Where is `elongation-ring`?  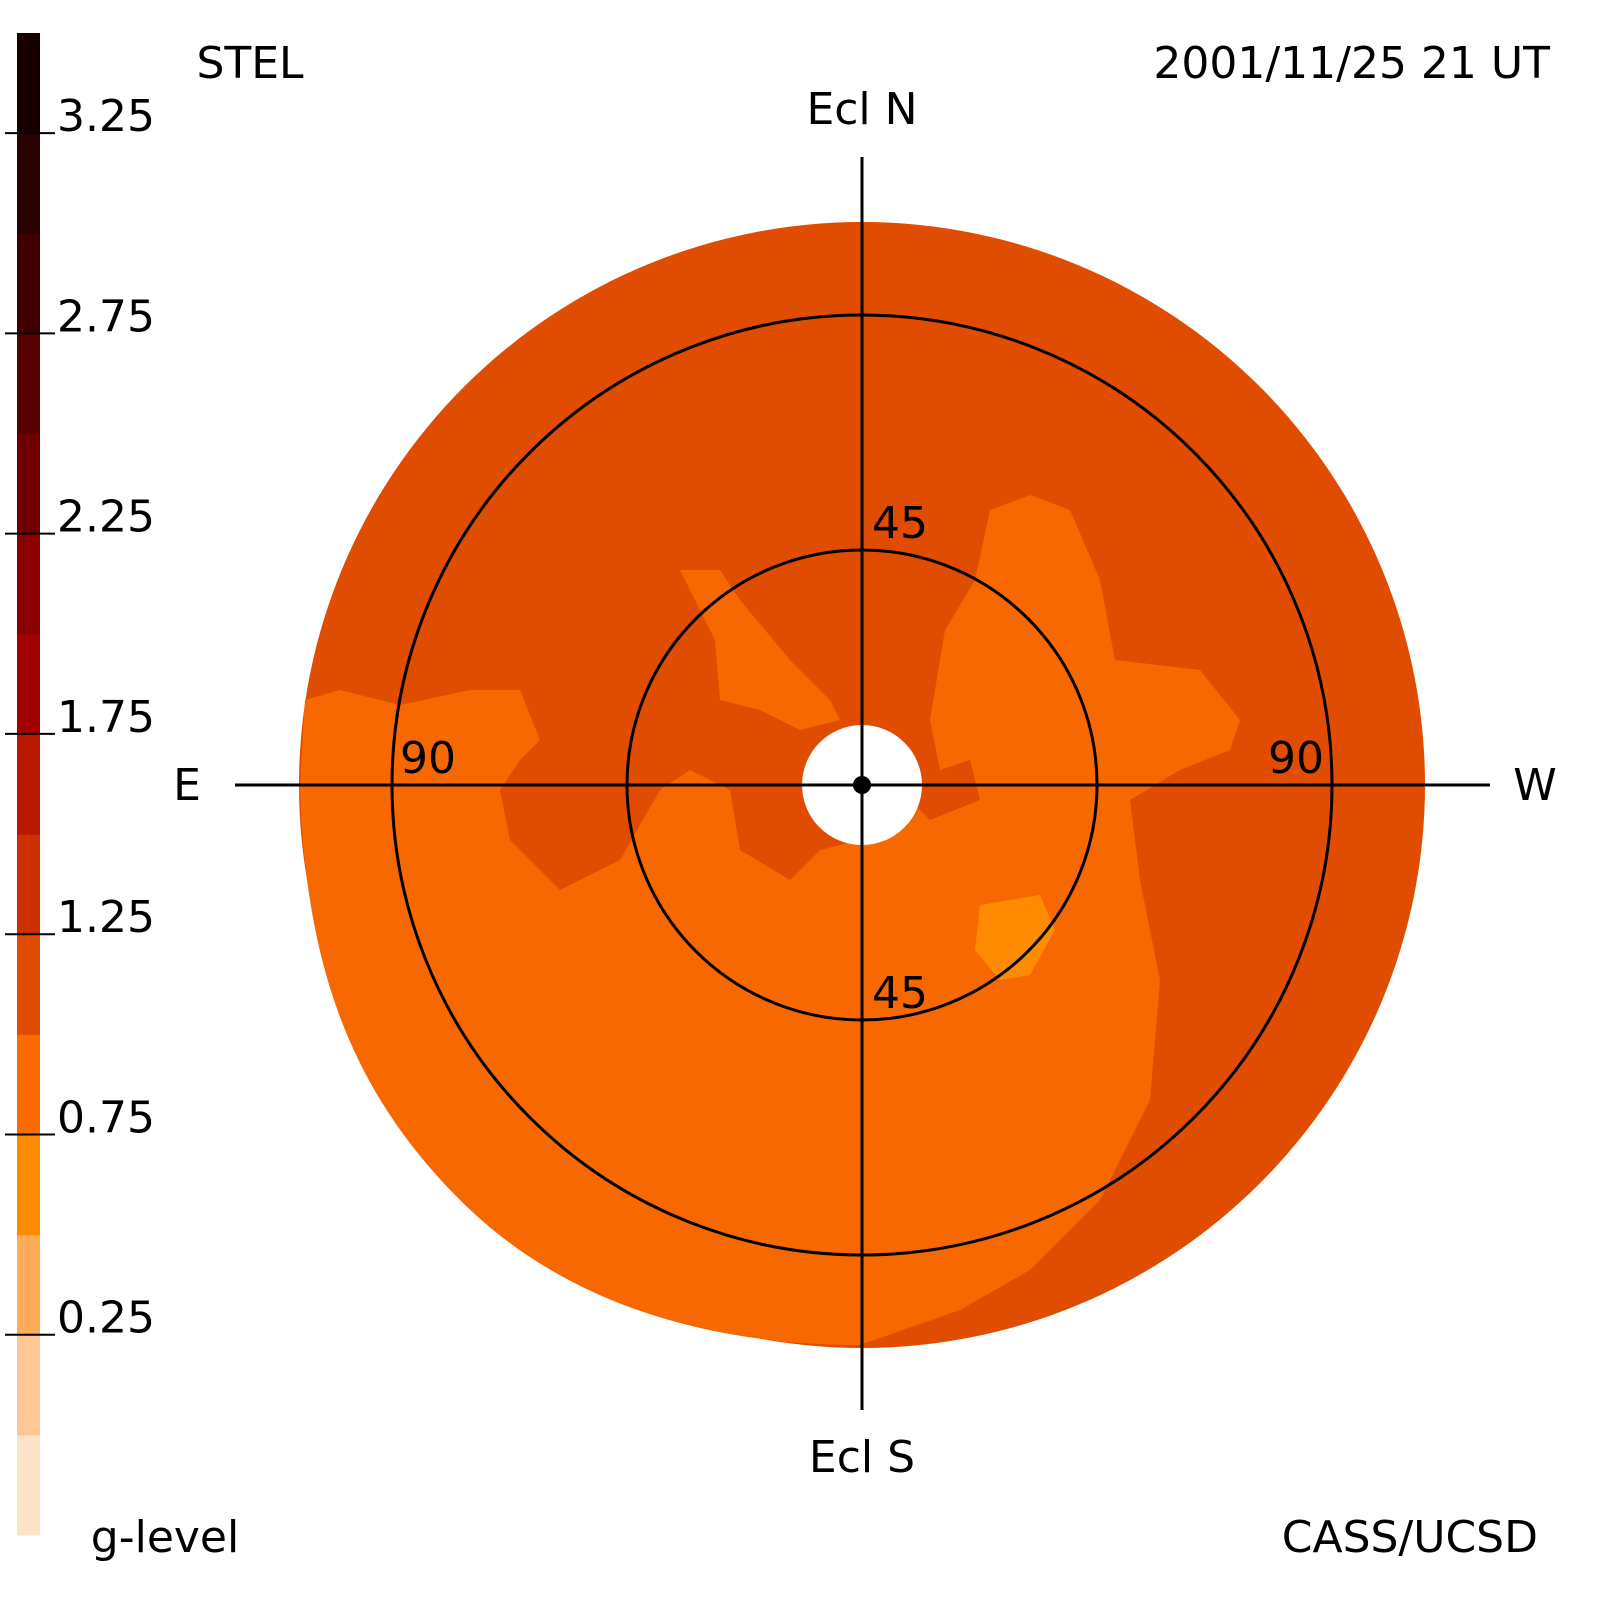
elongation-ring is located at coordinates (862, 785).